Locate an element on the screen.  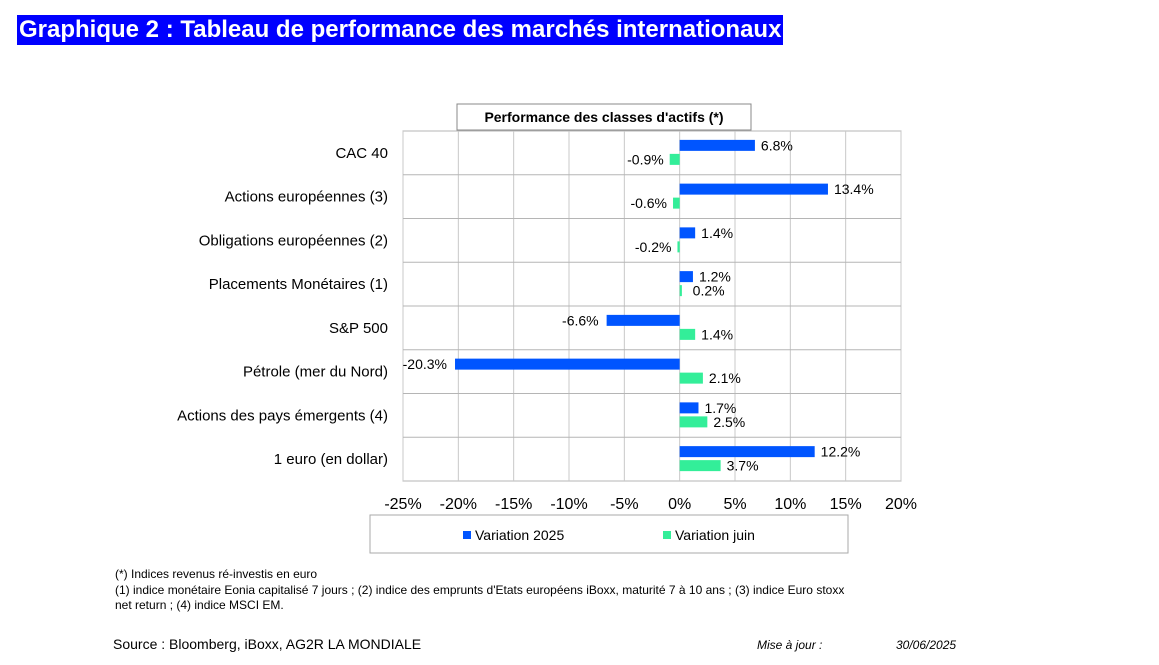
data-label: 3.7% is located at coordinates (743, 466).